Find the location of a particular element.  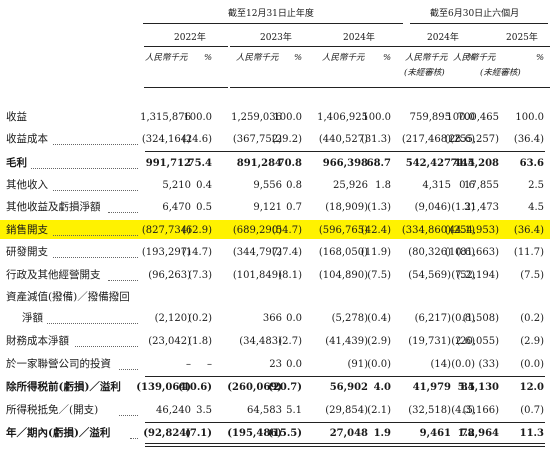

amount-cell: 9,461 is located at coordinates (435, 433).